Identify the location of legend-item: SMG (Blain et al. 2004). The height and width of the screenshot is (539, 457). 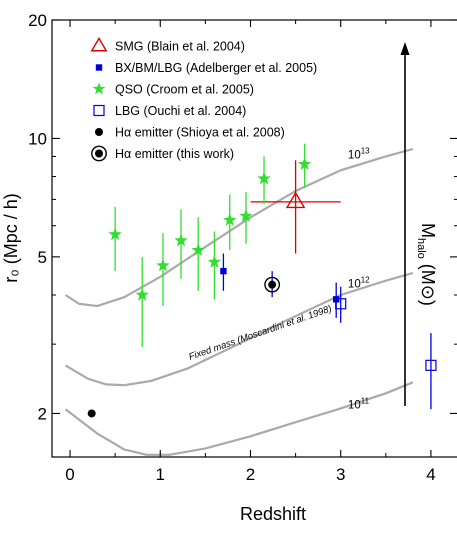
(167, 45).